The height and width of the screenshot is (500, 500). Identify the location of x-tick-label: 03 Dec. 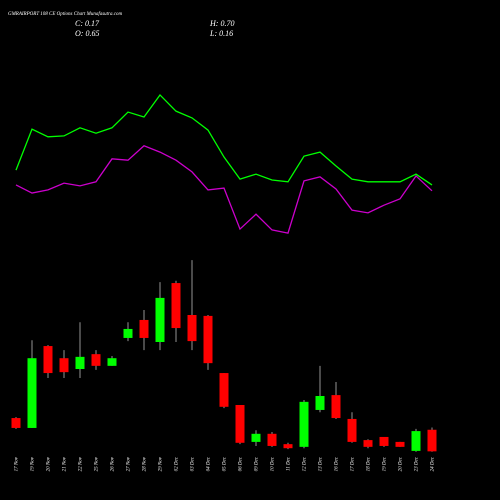
(193, 463).